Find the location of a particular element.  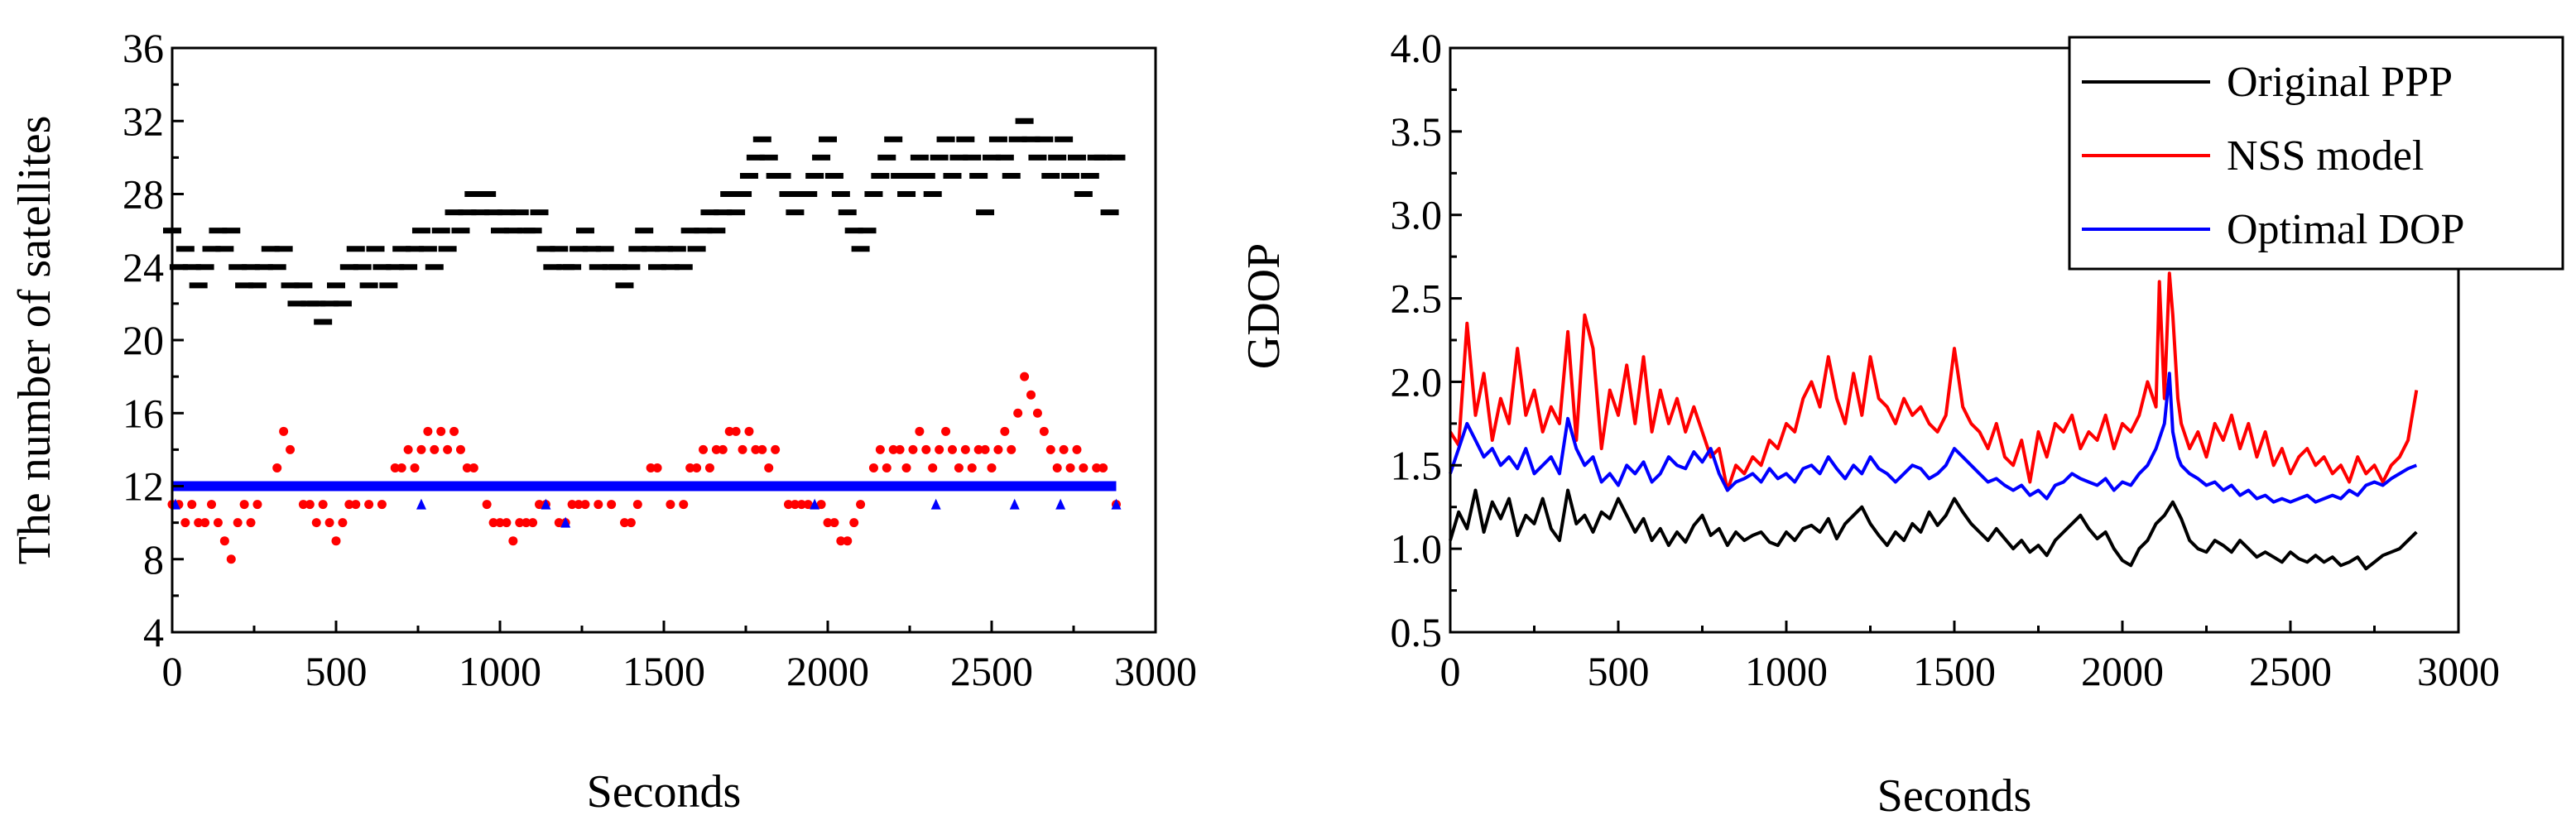

x-tick-label: 1000 is located at coordinates (500, 671).